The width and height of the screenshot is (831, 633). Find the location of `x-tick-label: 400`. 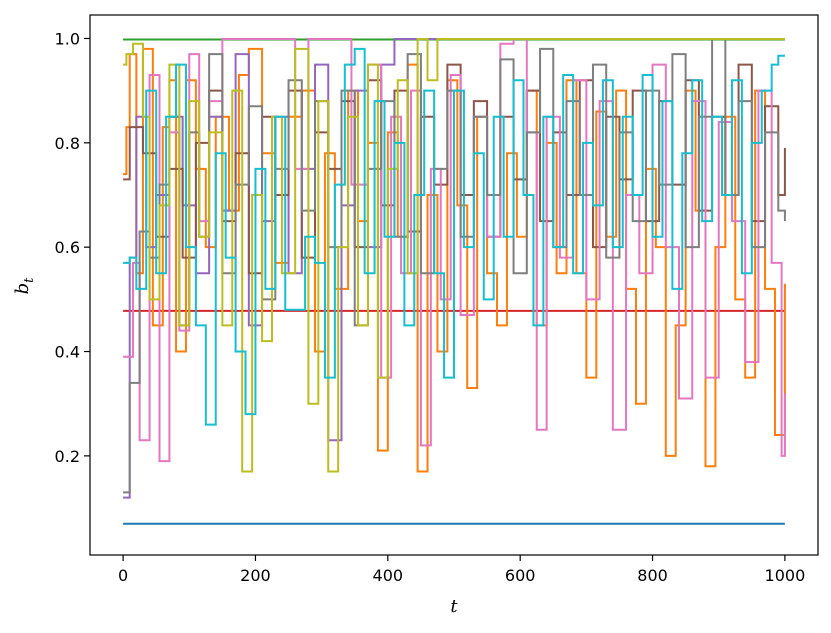

x-tick-label: 400 is located at coordinates (388, 575).